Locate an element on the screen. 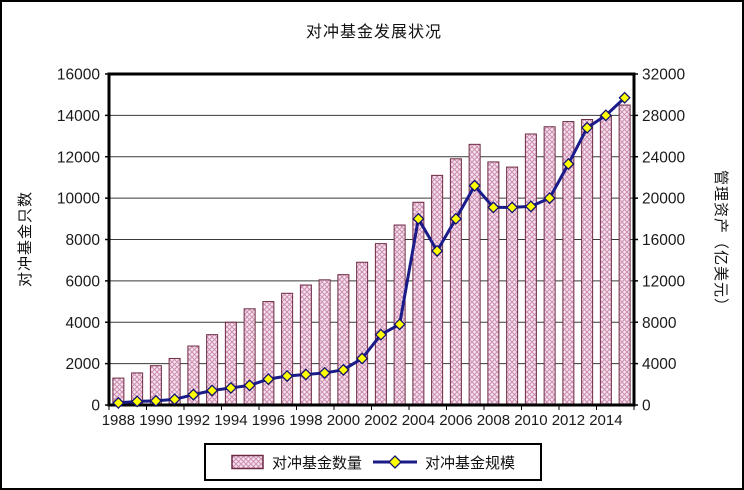 The width and height of the screenshot is (744, 490). diamond-marker-1998 is located at coordinates (305, 374).